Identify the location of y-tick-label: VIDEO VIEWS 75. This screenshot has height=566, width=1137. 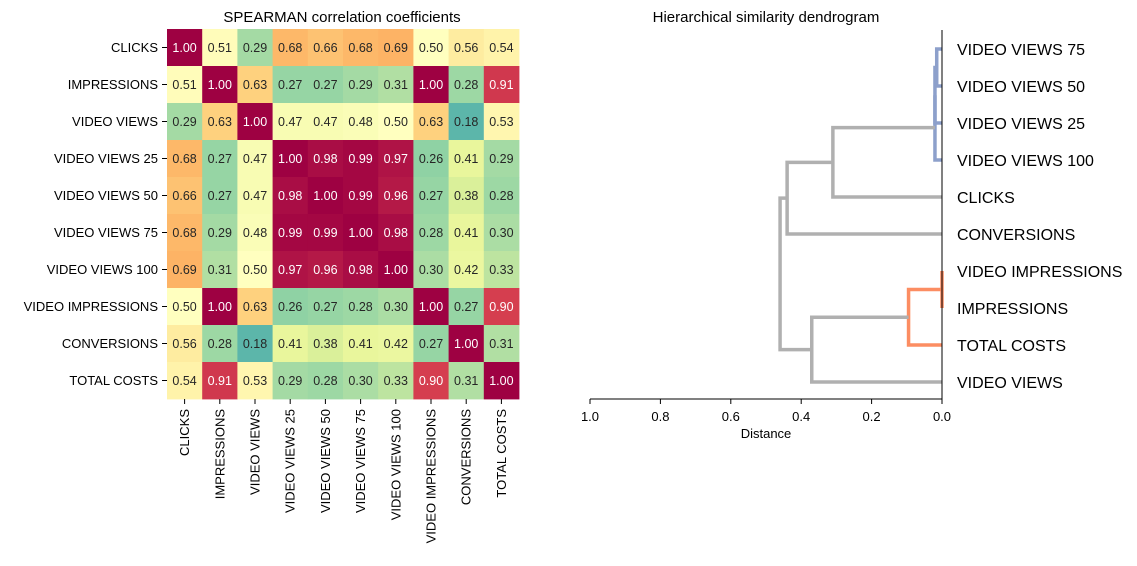
(106, 232).